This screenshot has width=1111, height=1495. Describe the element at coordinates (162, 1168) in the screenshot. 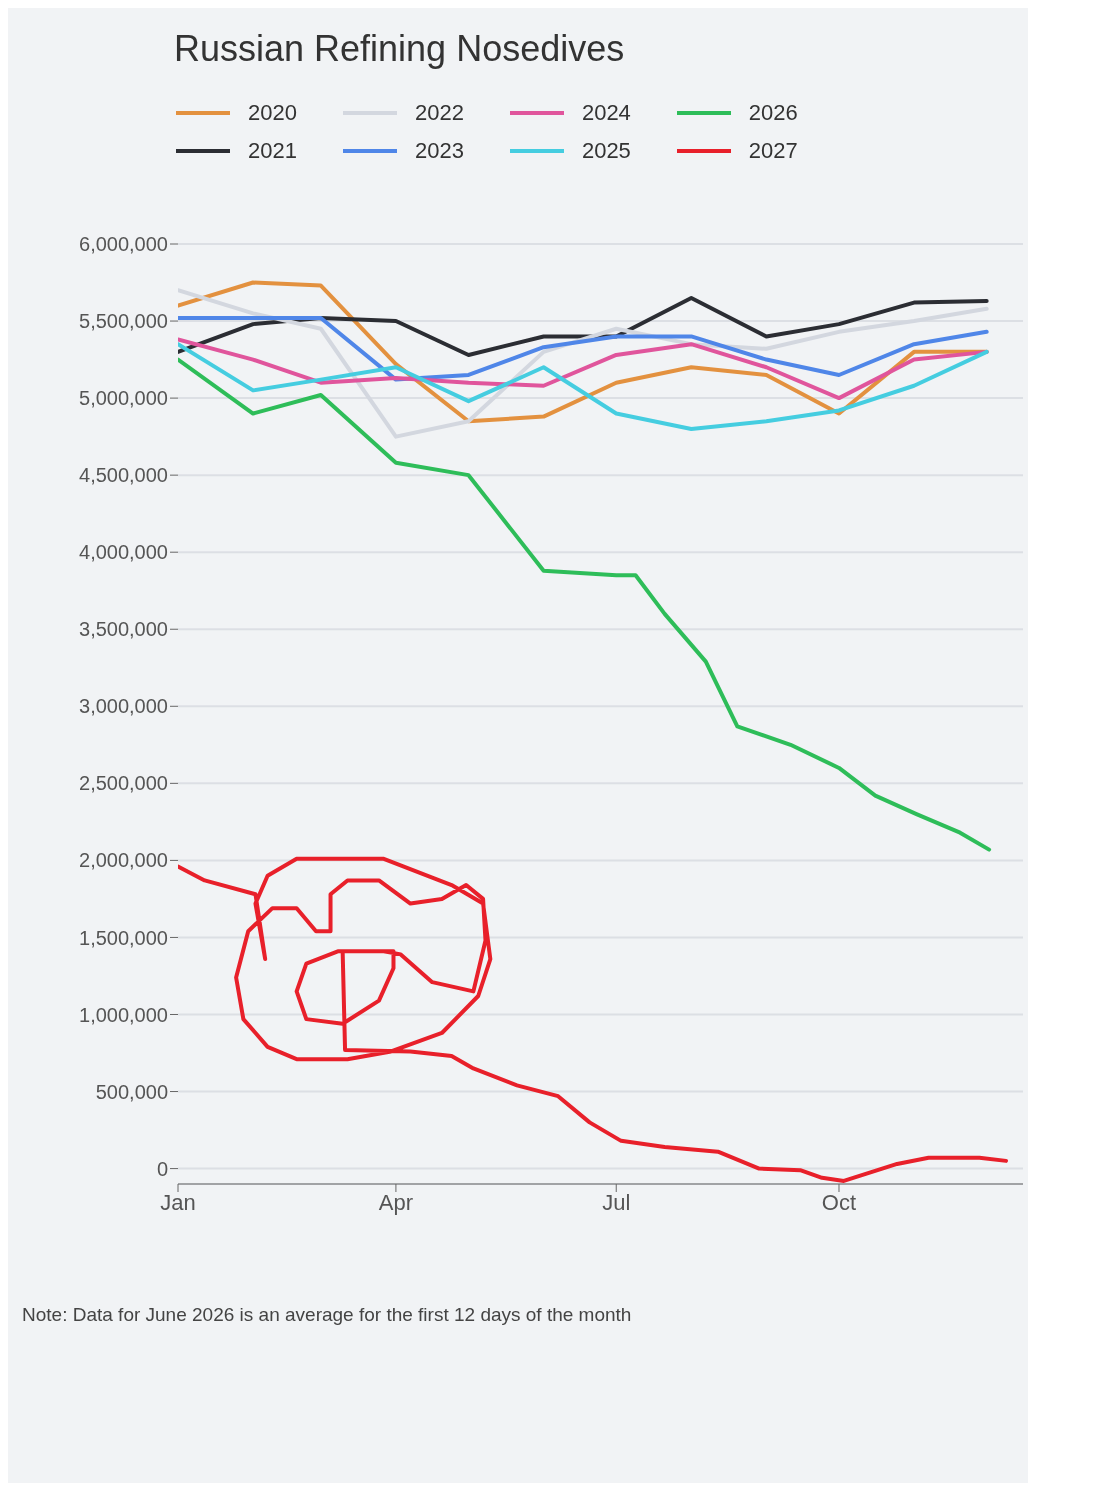

I see `y-tick-label: 0` at that location.